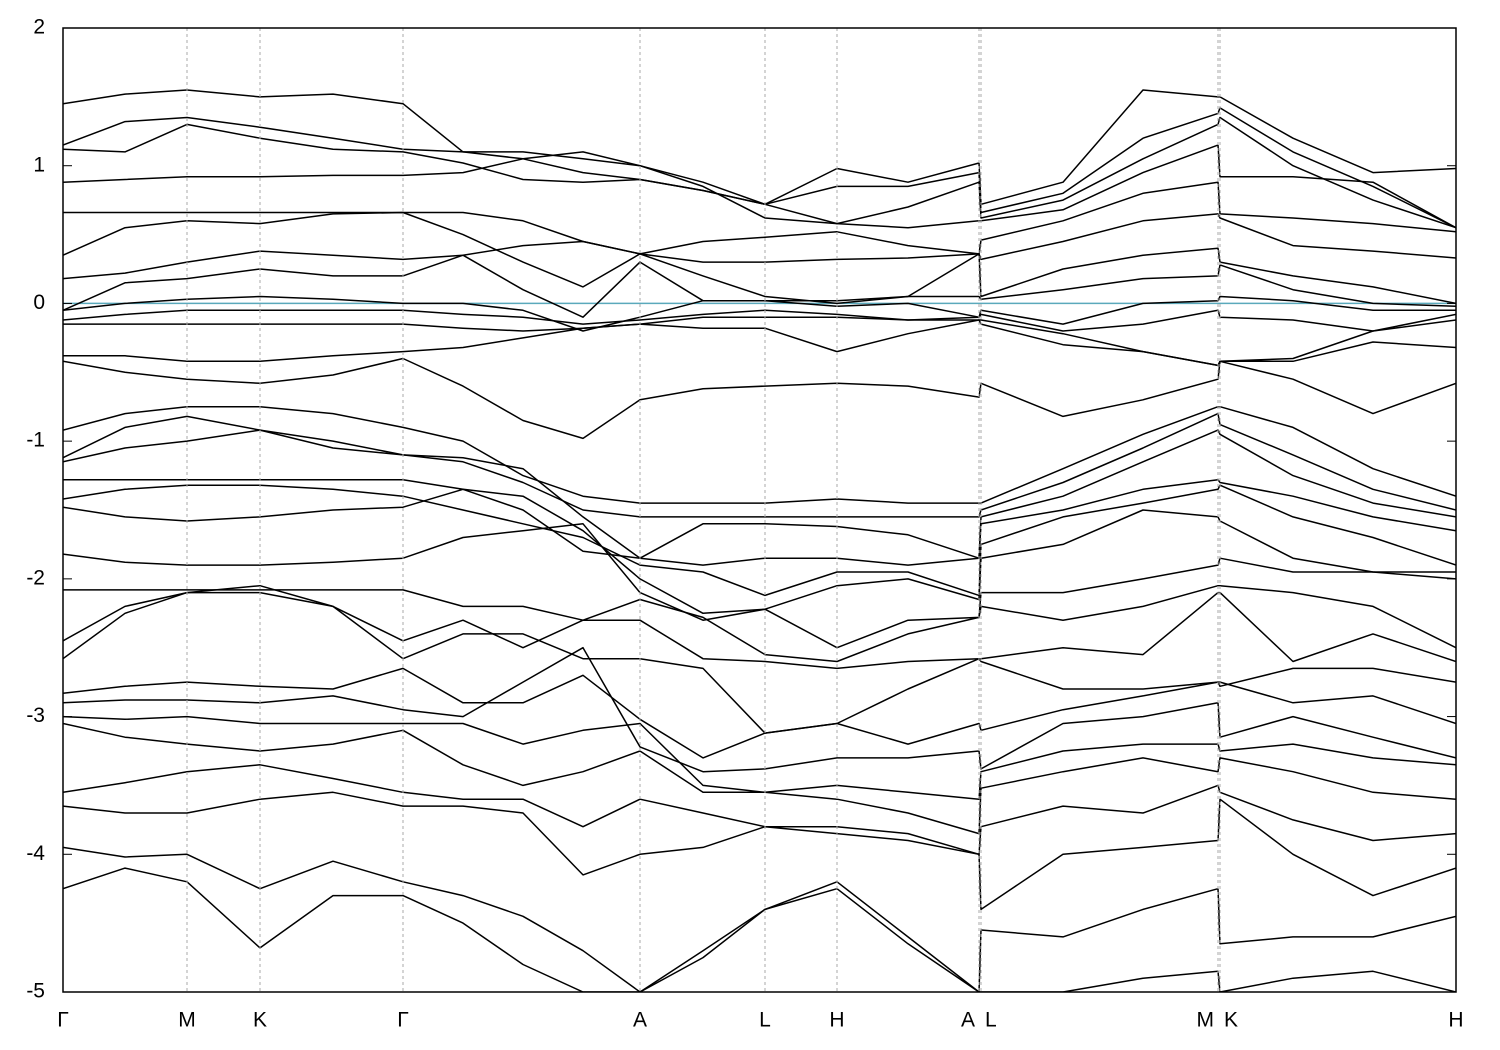  What do you see at coordinates (39, 27) in the screenshot?
I see `y-tick-label: 2` at bounding box center [39, 27].